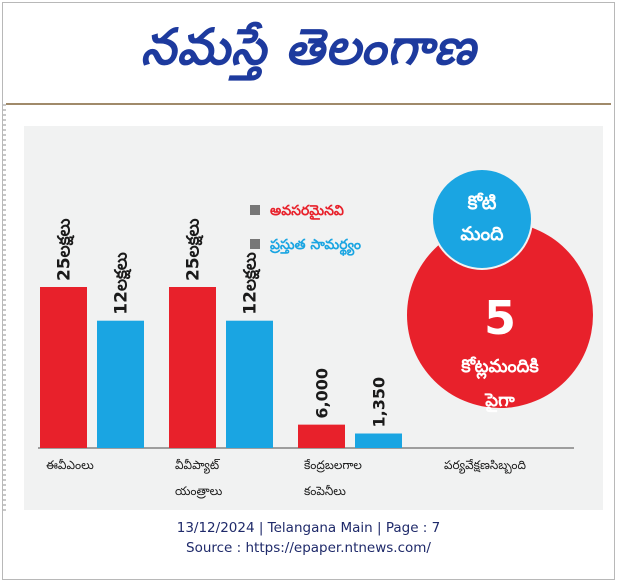 The height and width of the screenshot is (582, 617). Describe the element at coordinates (308, 548) in the screenshot. I see `footer-source-line: Source : https://epaper.ntnews.com/` at that location.